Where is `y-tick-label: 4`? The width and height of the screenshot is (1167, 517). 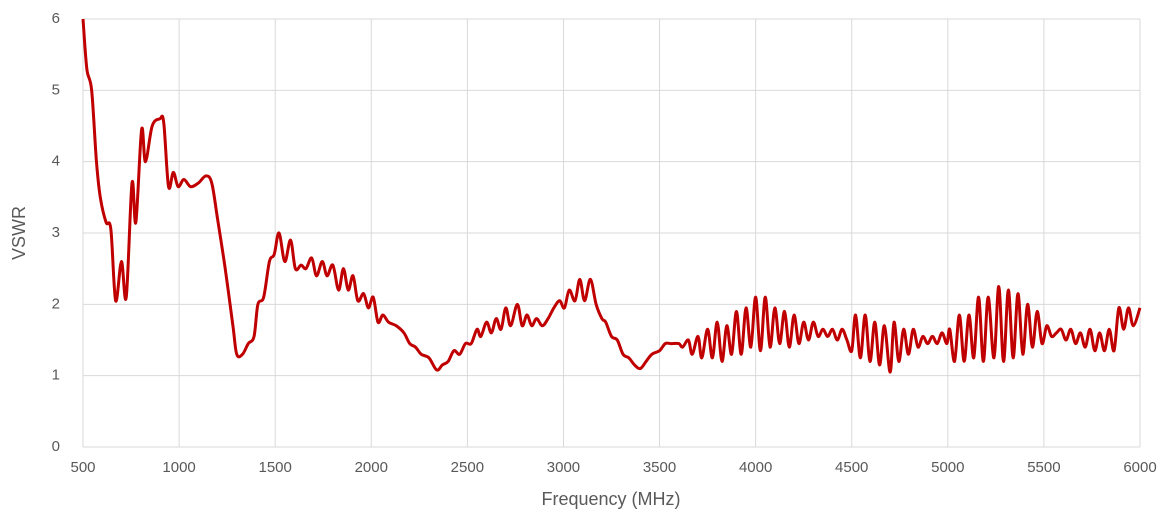 y-tick-label: 4 is located at coordinates (56, 161).